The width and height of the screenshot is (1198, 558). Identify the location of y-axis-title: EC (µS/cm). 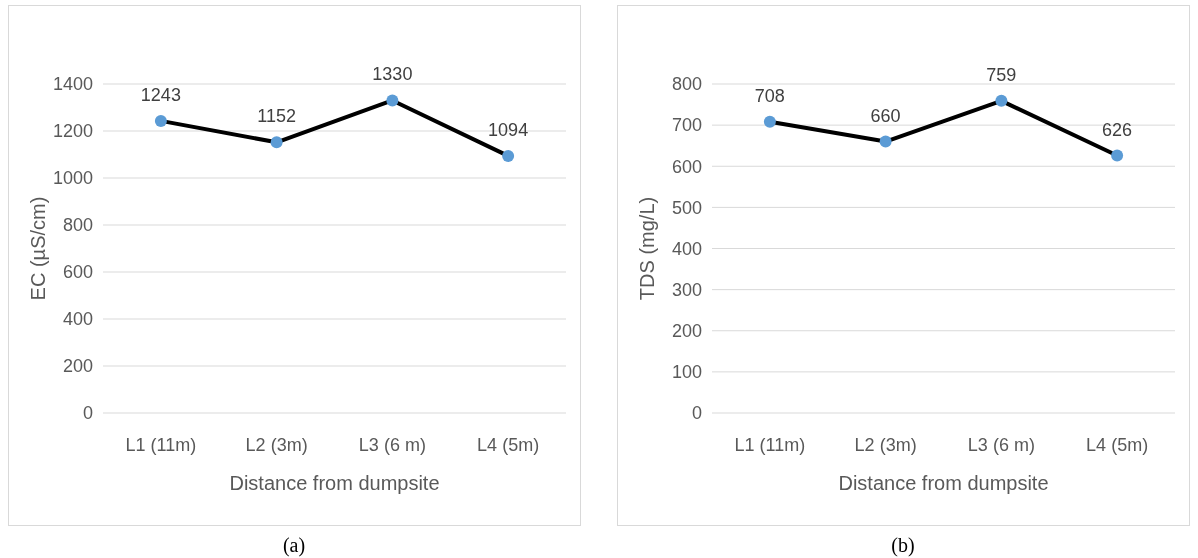
(38, 248).